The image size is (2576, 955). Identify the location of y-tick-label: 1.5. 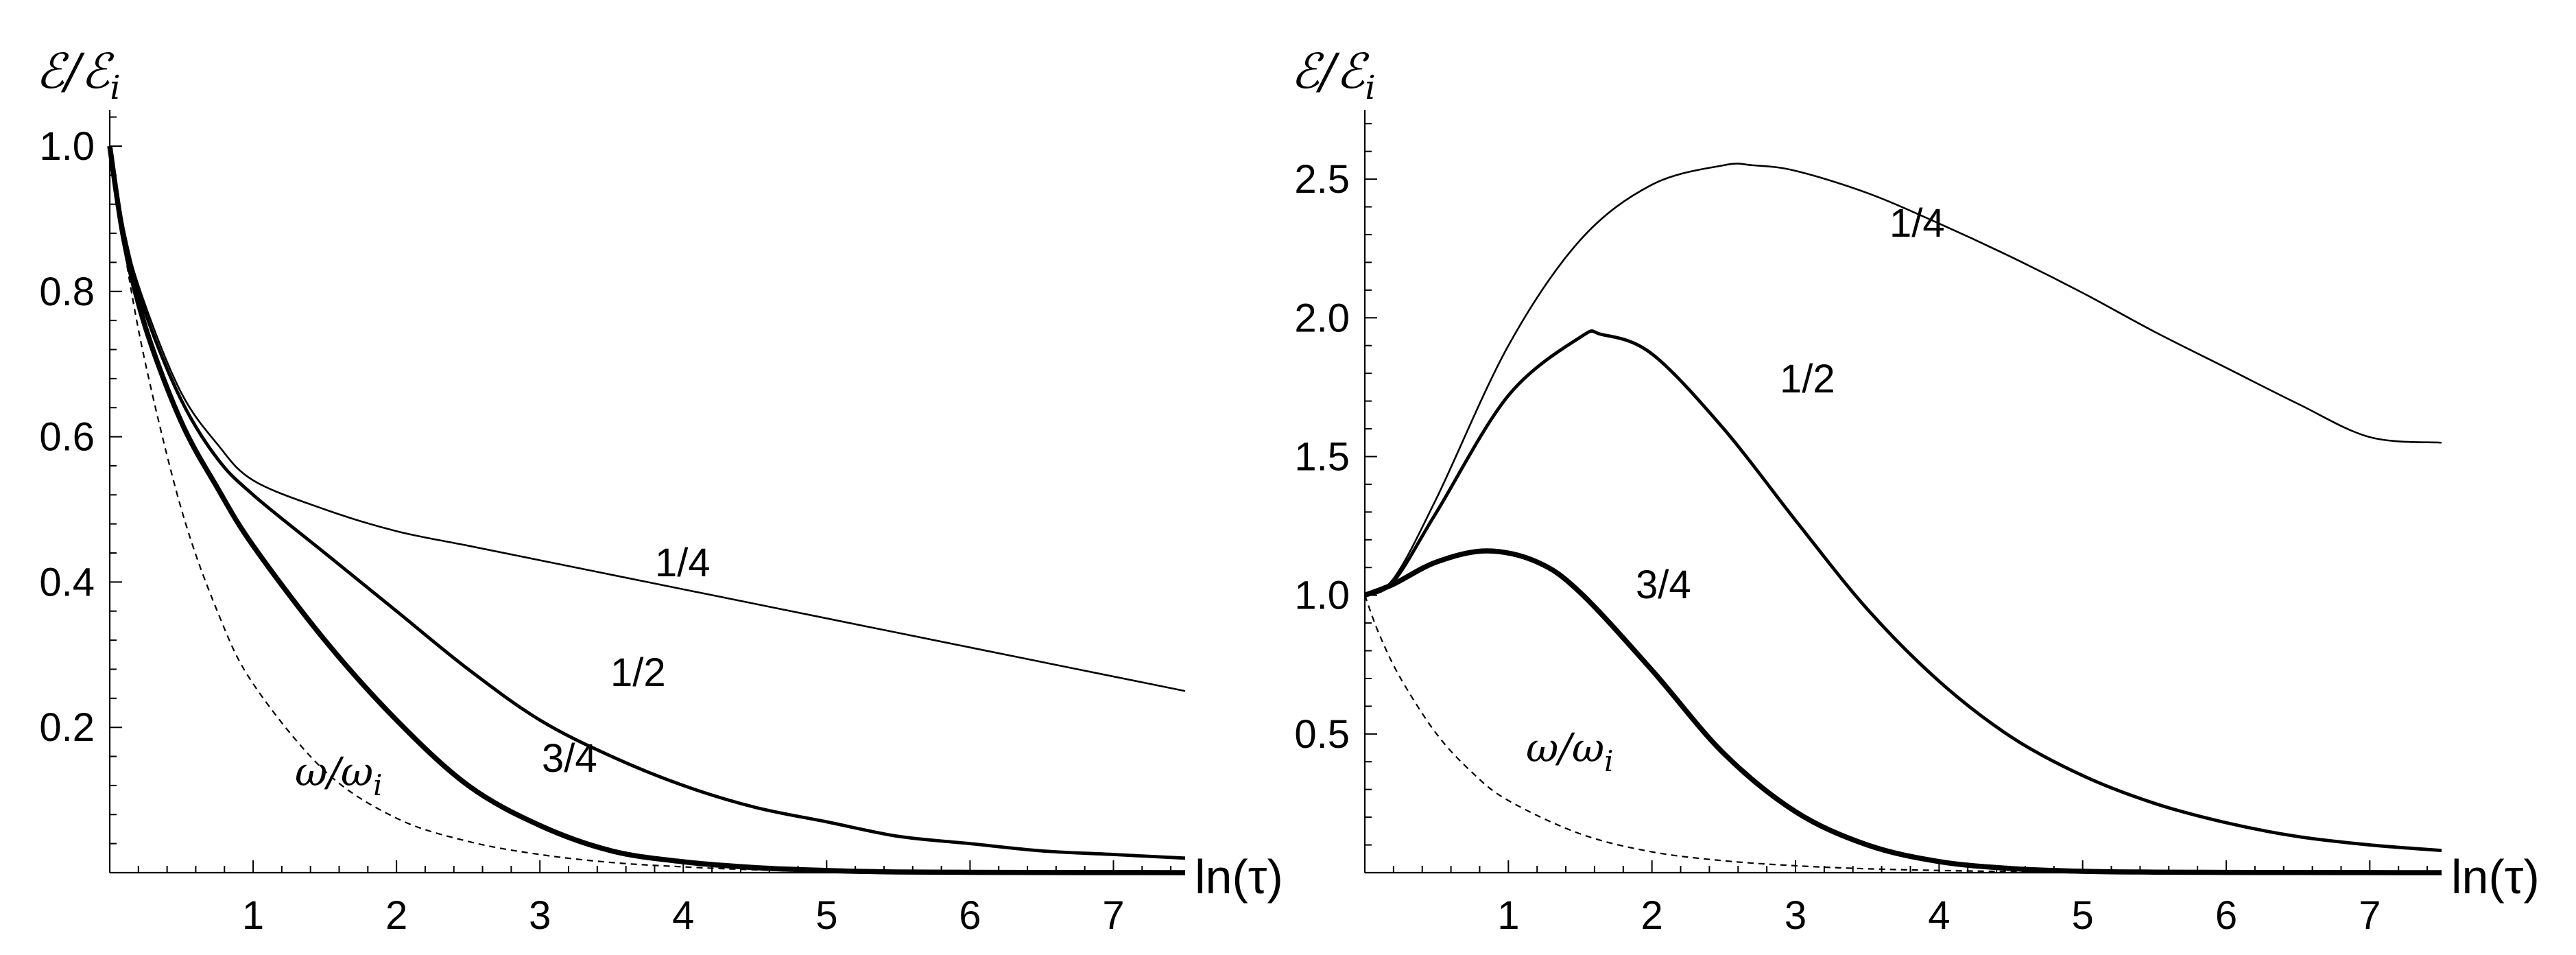
(1322, 457).